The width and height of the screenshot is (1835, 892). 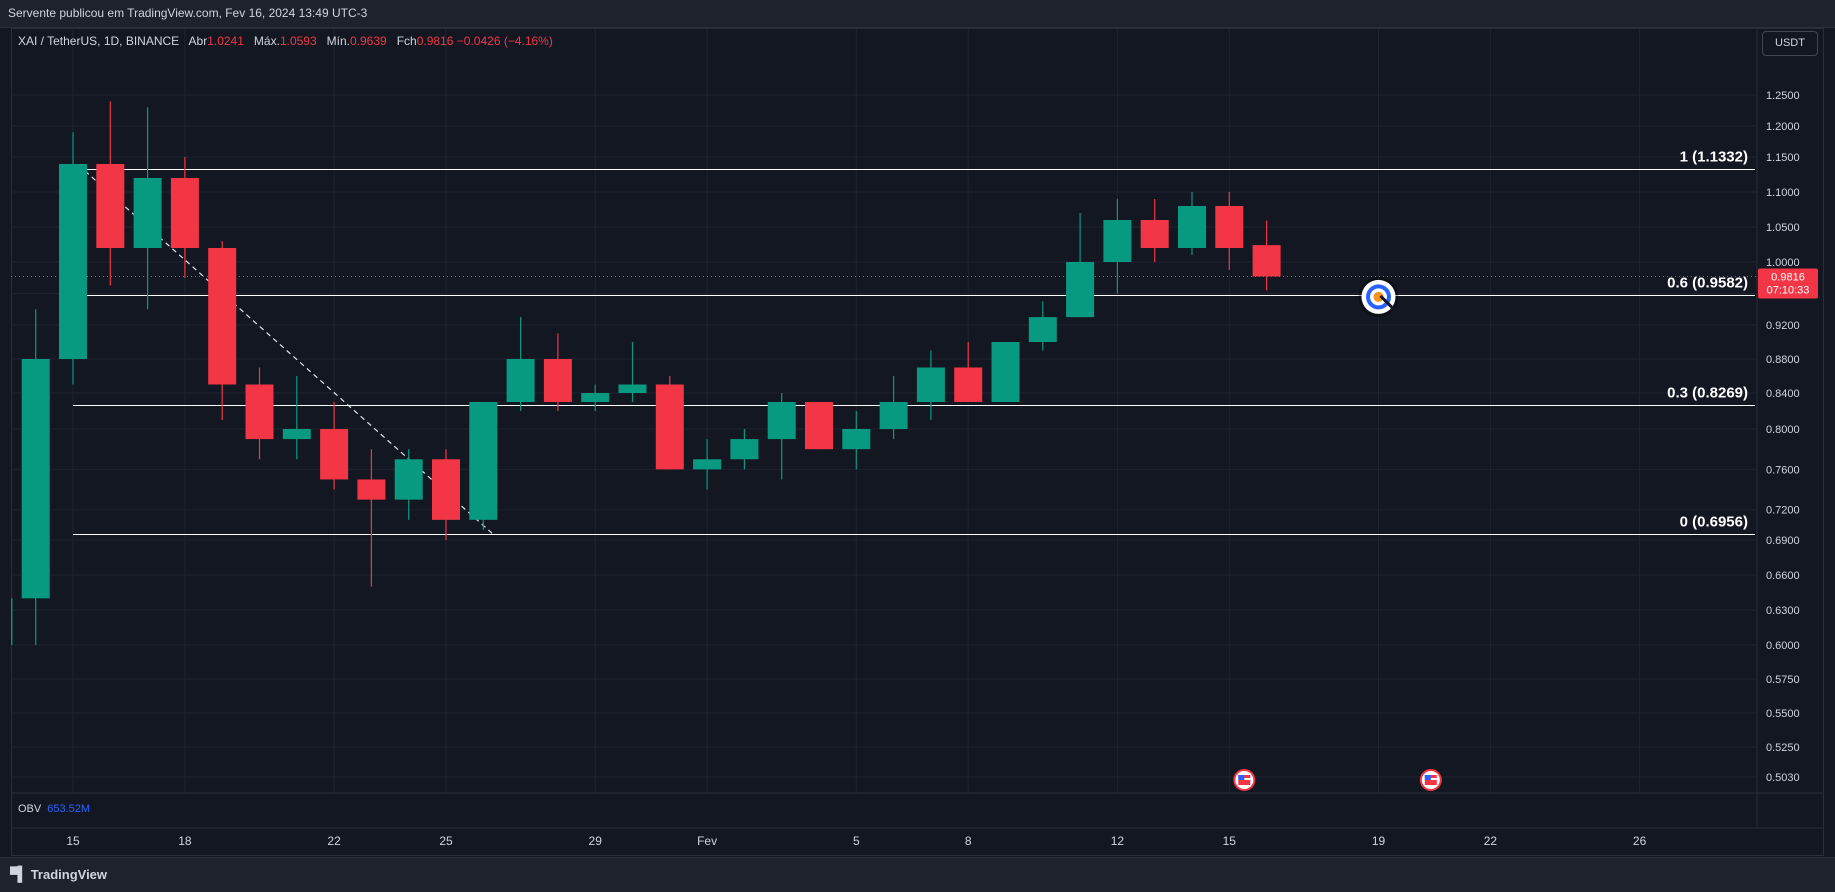 I want to click on fib-level-label: 1 (1.1332), so click(x=1714, y=157).